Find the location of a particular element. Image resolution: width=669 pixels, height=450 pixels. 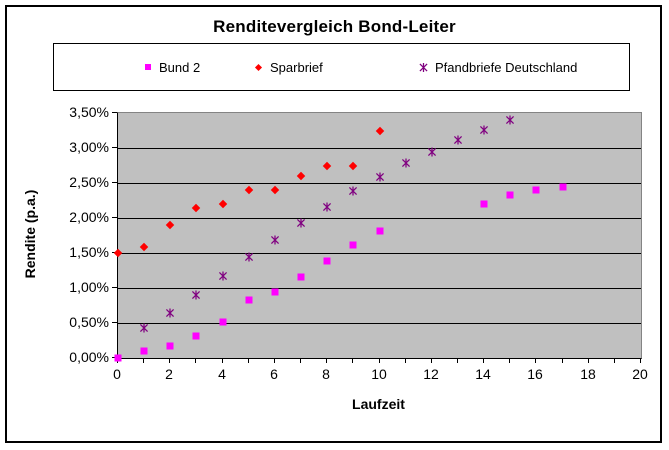

x-tick-label: 2 is located at coordinates (169, 374).